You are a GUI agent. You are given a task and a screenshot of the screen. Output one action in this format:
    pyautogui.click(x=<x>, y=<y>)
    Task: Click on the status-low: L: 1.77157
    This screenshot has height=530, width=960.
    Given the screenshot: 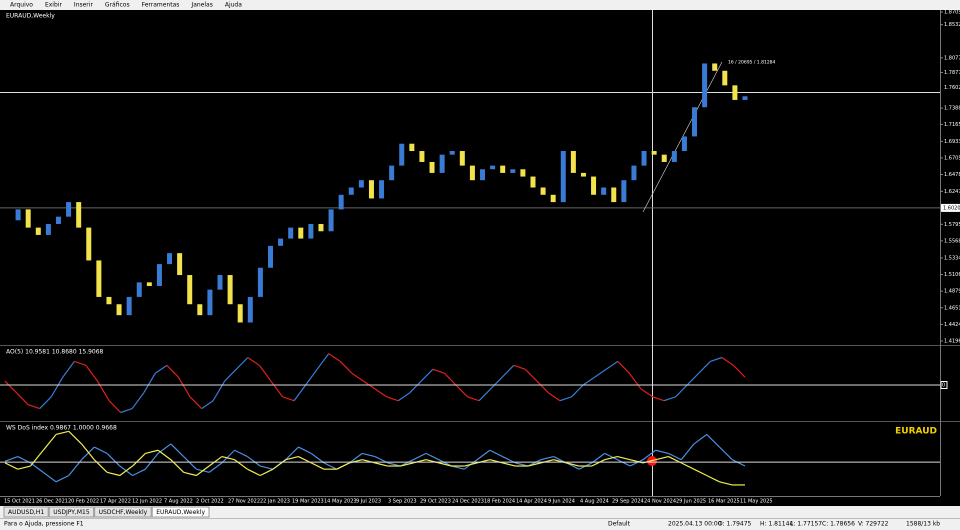 What is the action you would take?
    pyautogui.click(x=806, y=524)
    